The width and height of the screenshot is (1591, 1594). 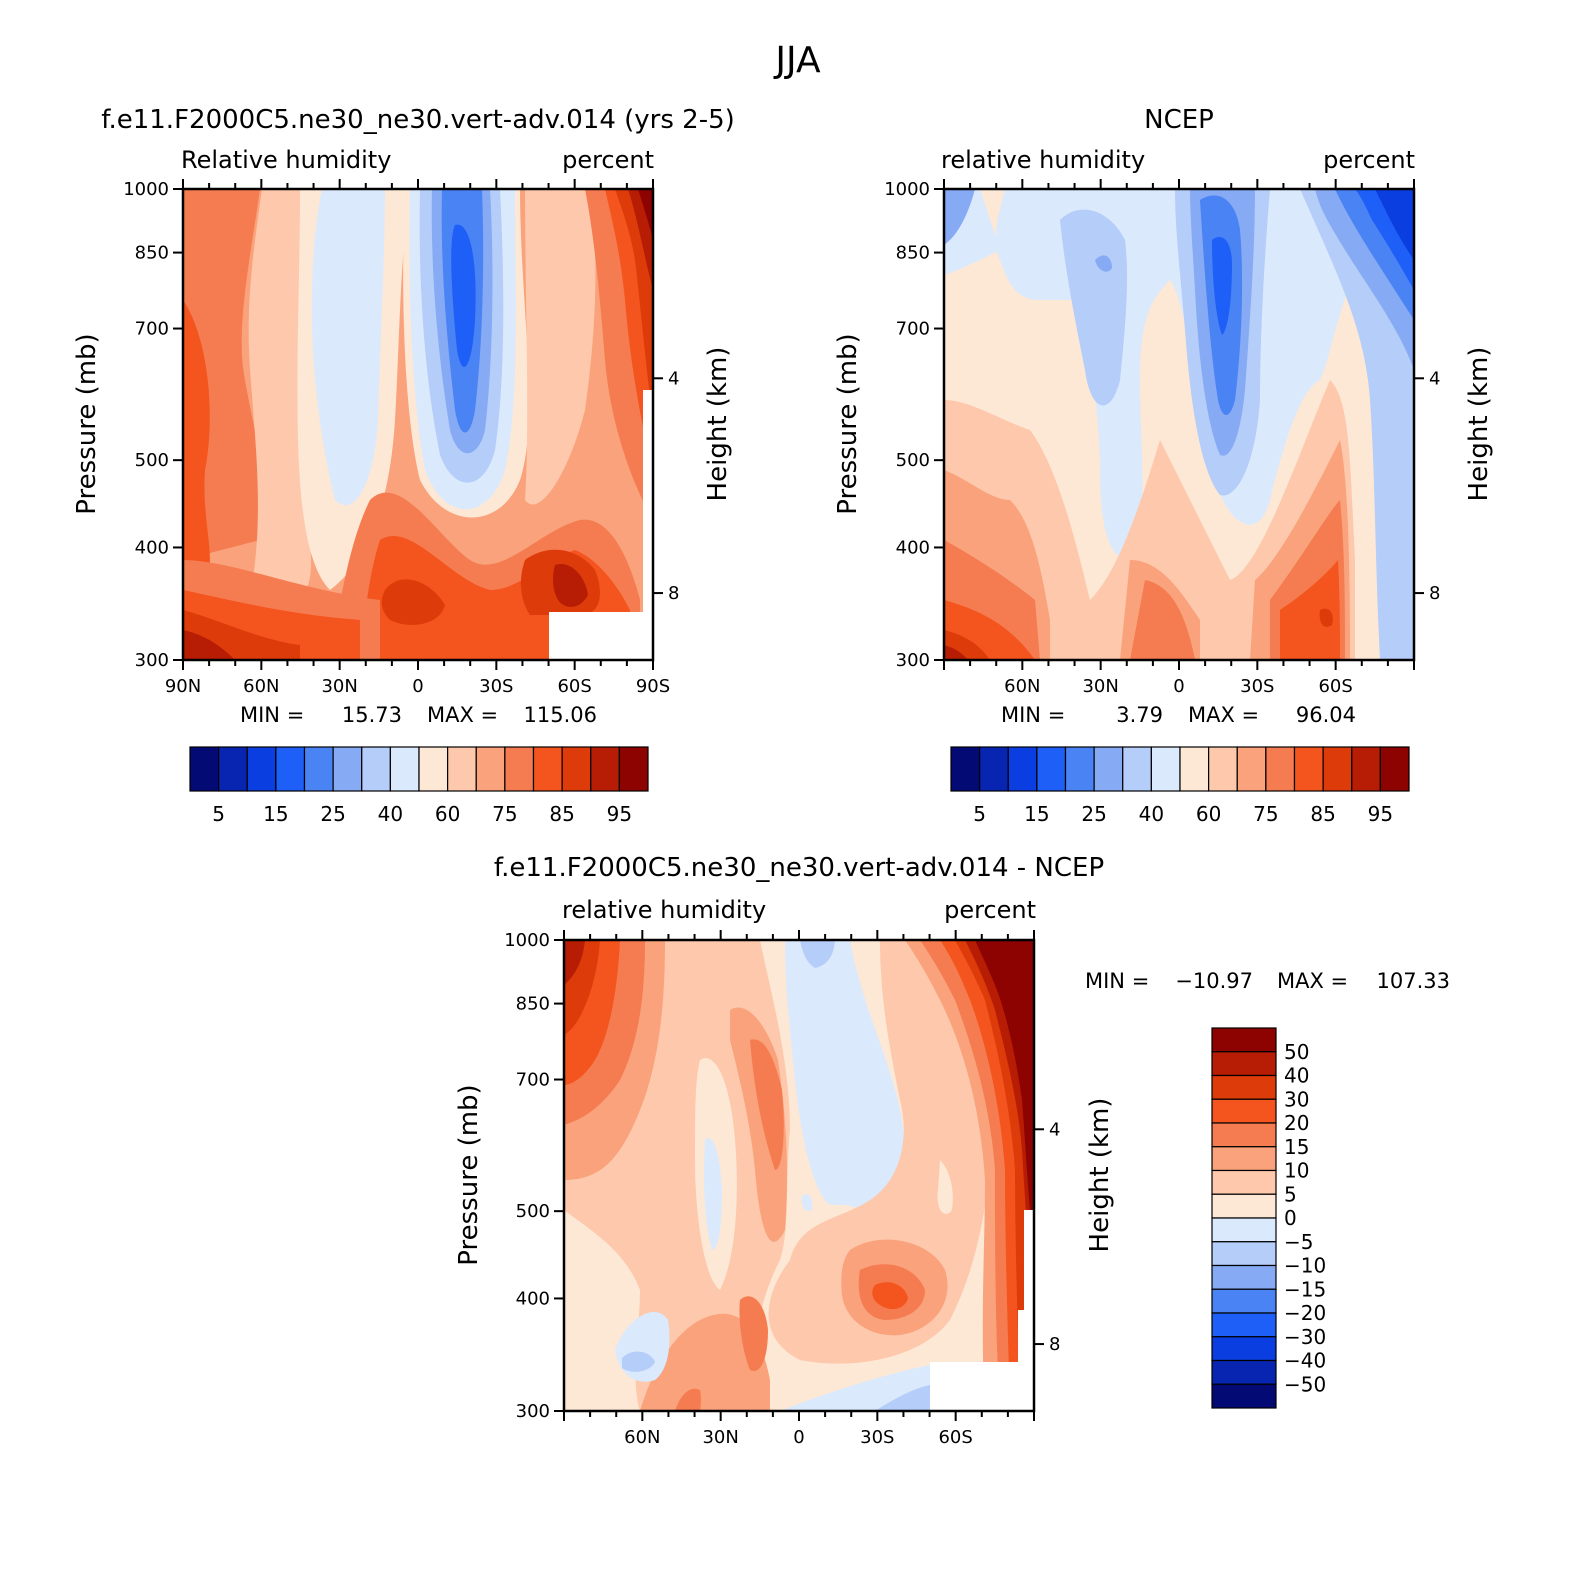 I want to click on y-tick-label: 500, so click(x=913, y=460).